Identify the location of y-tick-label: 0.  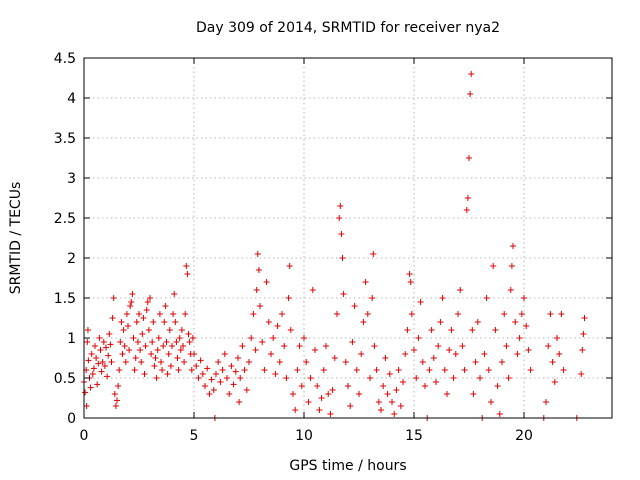
(71, 419).